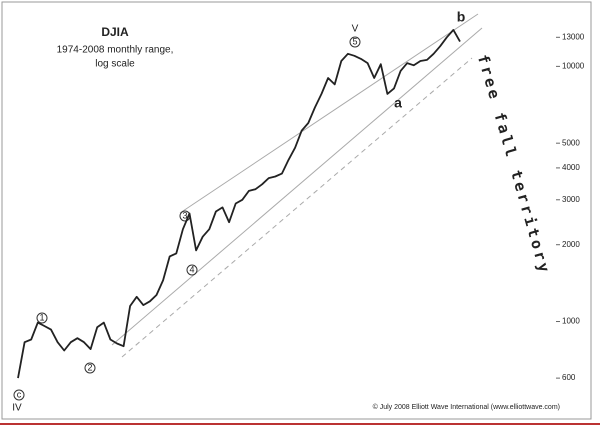 This screenshot has height=427, width=600. Describe the element at coordinates (398, 103) in the screenshot. I see `wave-label: a` at that location.